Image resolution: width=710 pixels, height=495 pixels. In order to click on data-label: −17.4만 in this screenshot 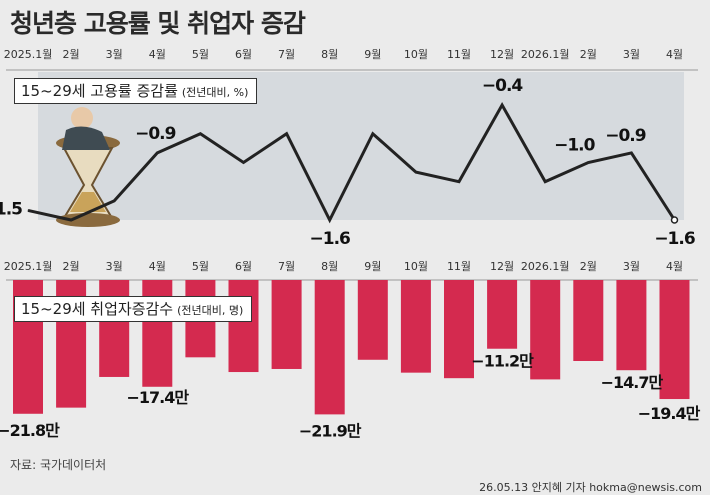, I will do `click(157, 397)`.